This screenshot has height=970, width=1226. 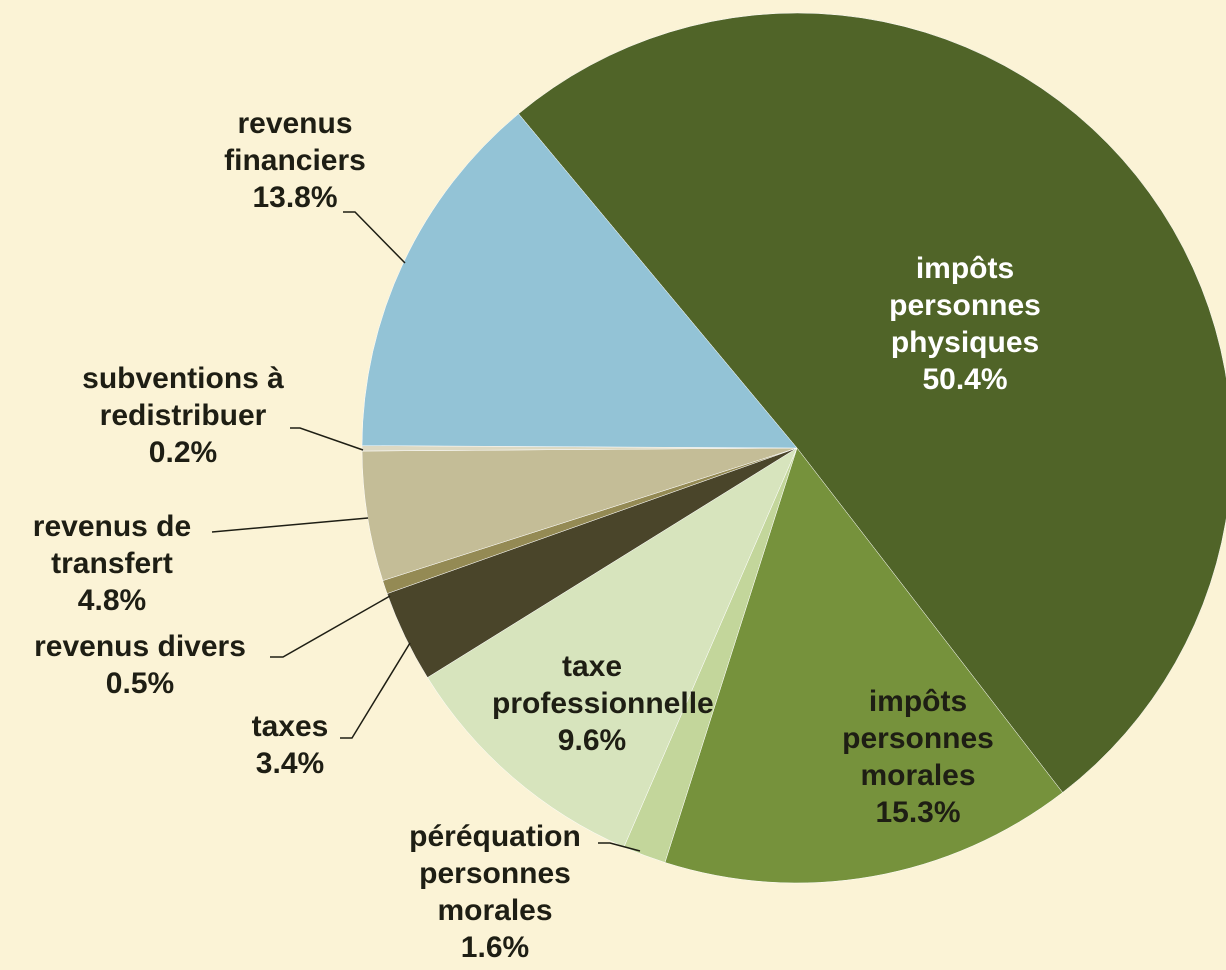 I want to click on slice-label: subventions à redistribuer 0.2%, so click(x=183, y=415).